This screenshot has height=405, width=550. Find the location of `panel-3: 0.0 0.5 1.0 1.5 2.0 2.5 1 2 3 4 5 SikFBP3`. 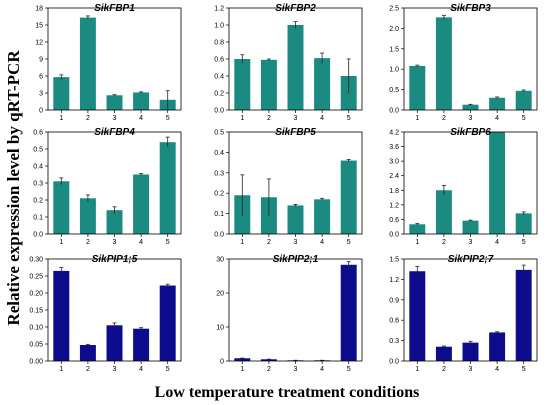

panel-3: 0.0 0.5 1.0 1.5 2.0 2.5 1 2 3 4 5 SikFBP3 is located at coordinates (463, 62).